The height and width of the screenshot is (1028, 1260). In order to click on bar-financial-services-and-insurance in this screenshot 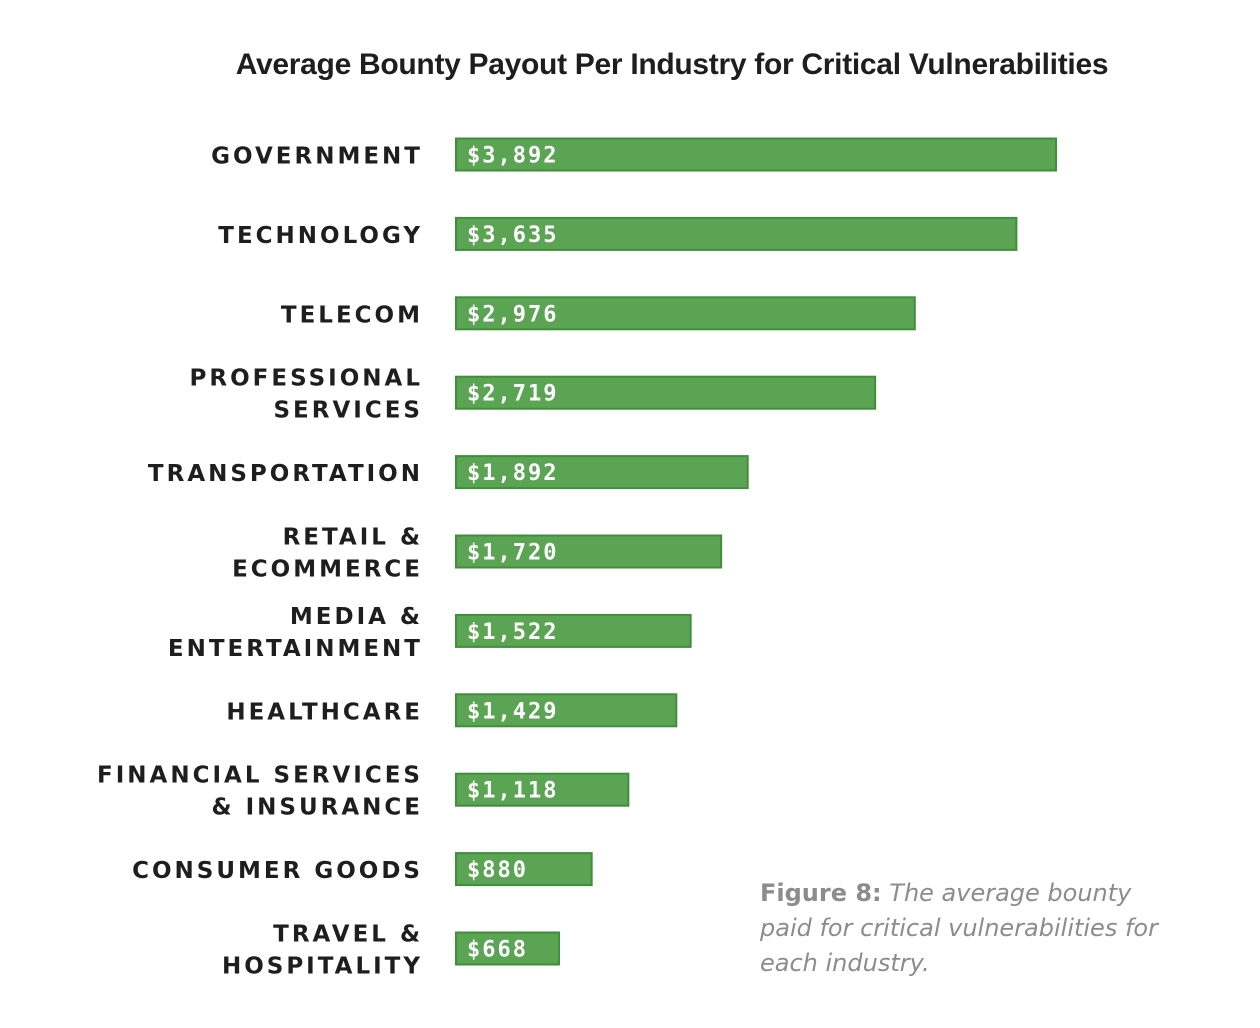, I will do `click(542, 789)`.